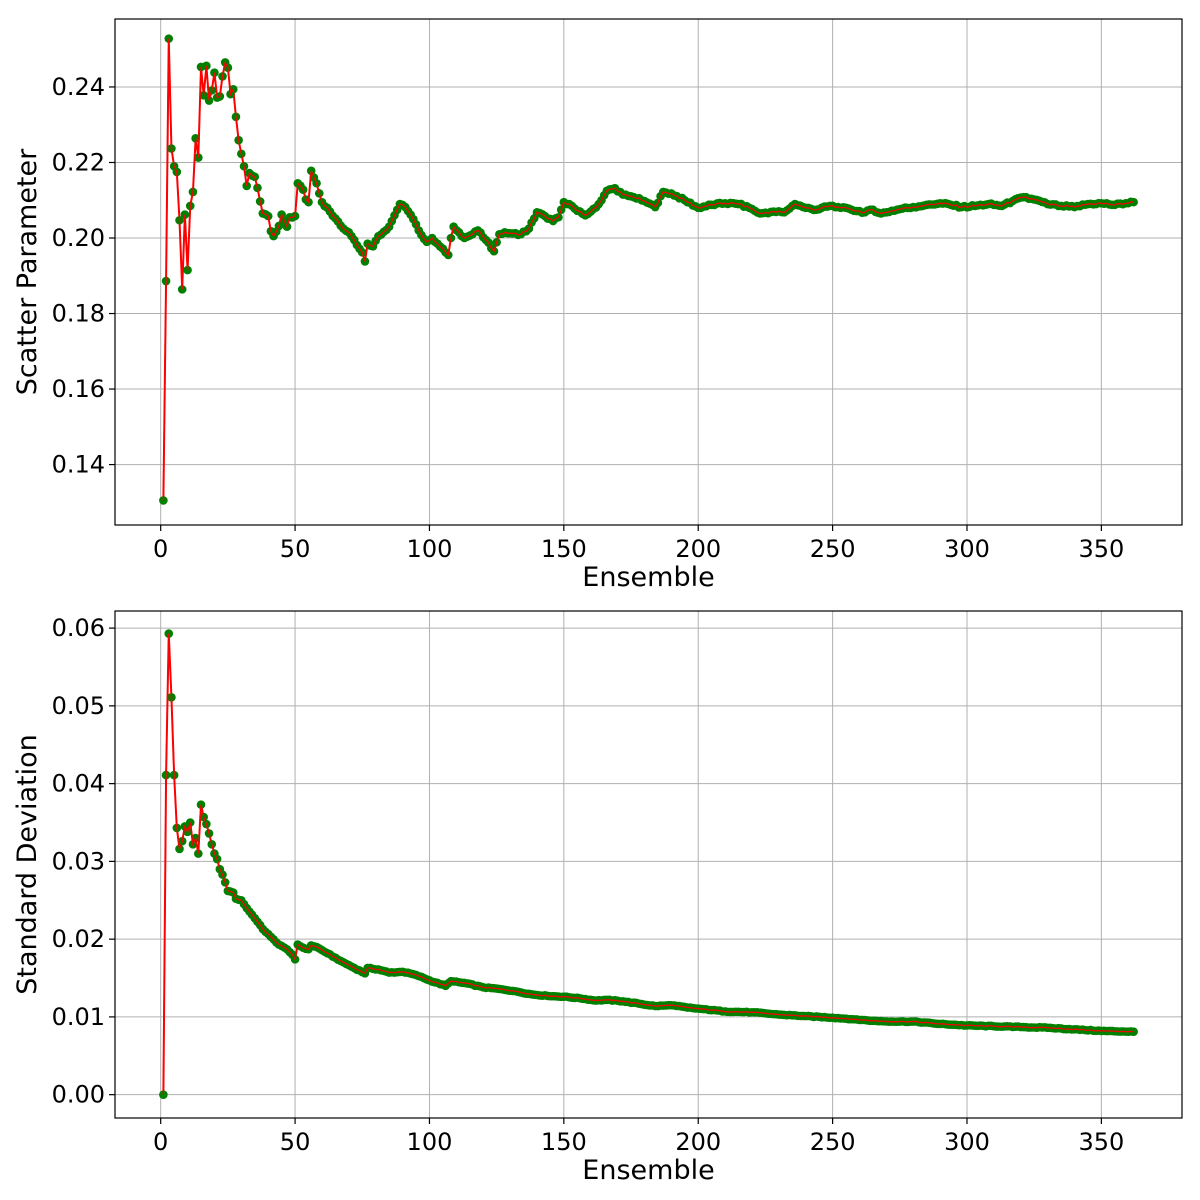 The height and width of the screenshot is (1200, 1200). What do you see at coordinates (27, 864) in the screenshot?
I see `stddev-y-axis-label: Standard Deviation` at bounding box center [27, 864].